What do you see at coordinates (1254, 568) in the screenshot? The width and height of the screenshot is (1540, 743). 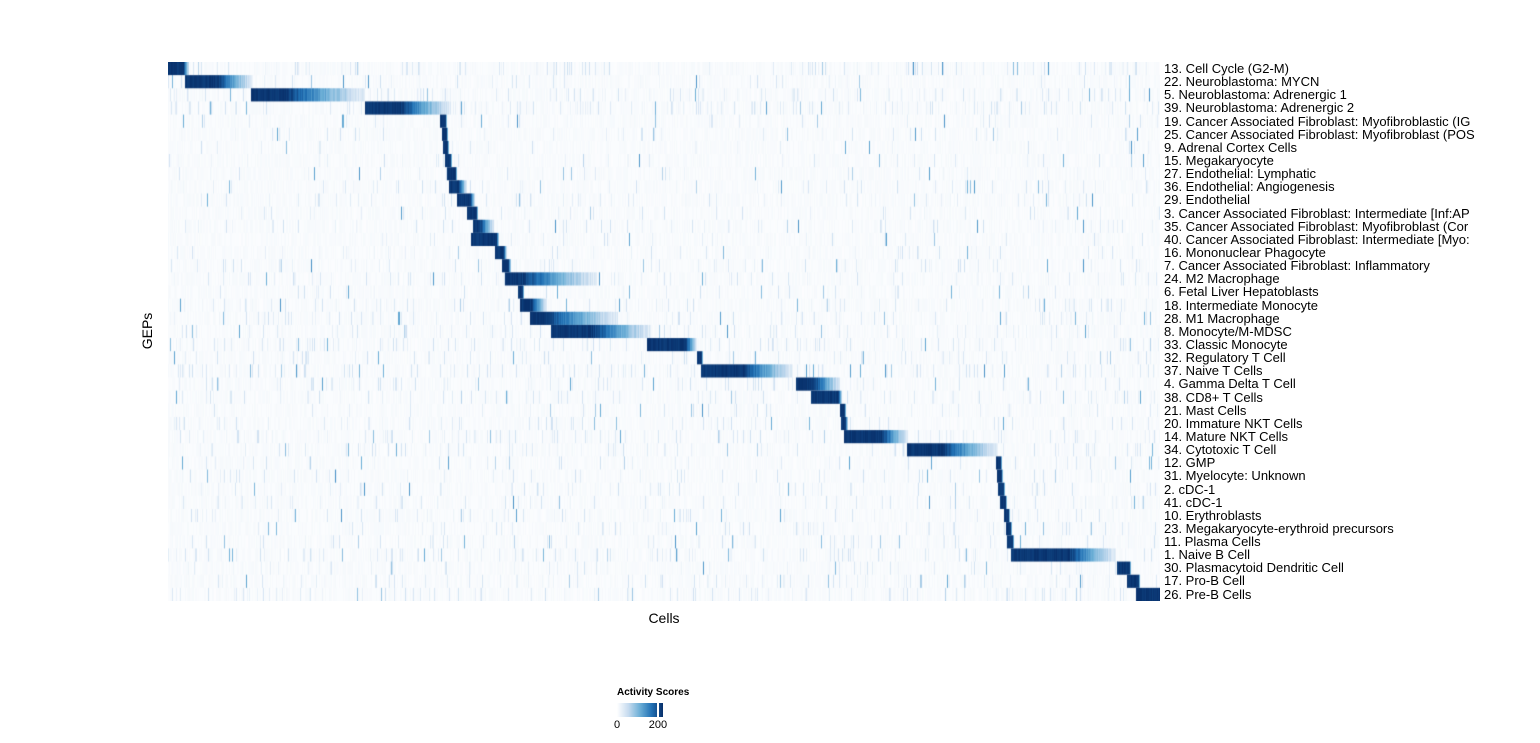 I see `row-label: 30. Plasmacytoid Dendritic Cell` at bounding box center [1254, 568].